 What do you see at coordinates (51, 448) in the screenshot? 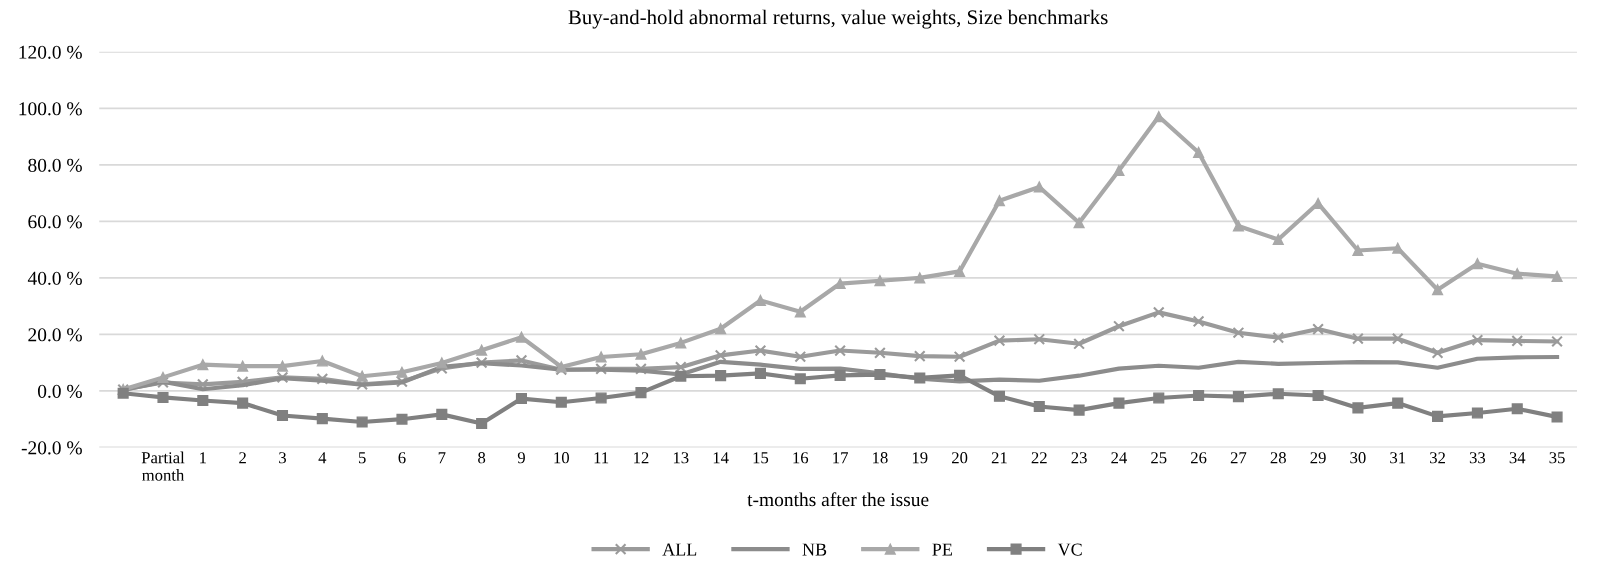
I see `y-tick-label: -20.0 %` at bounding box center [51, 448].